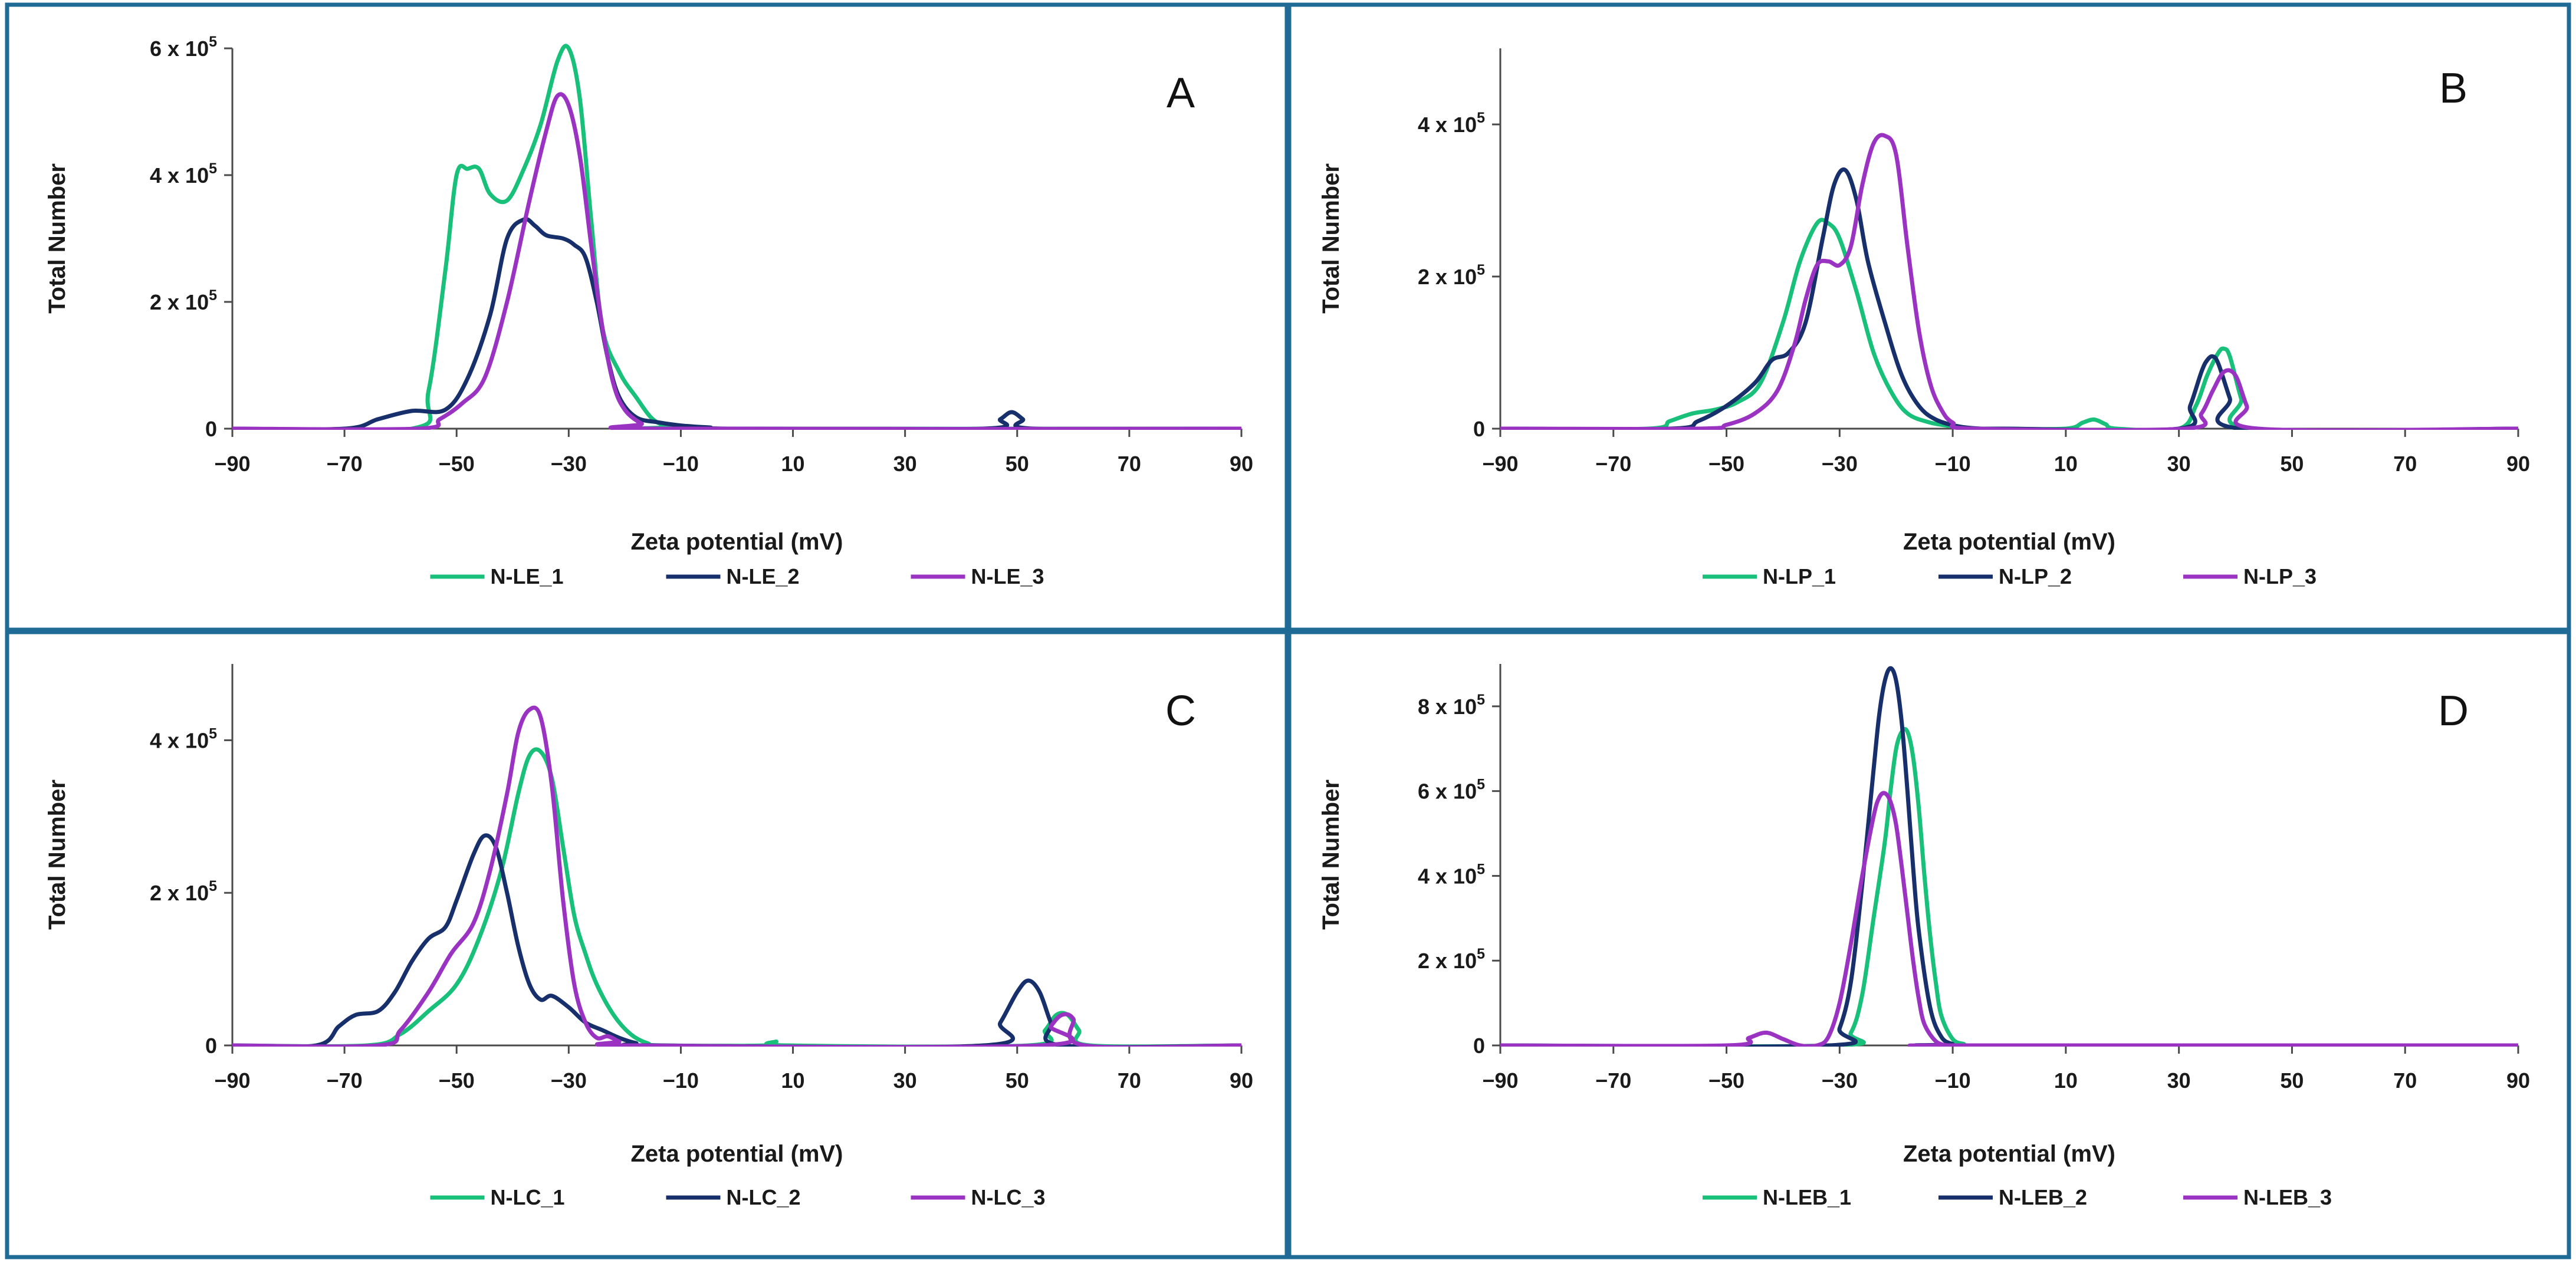 The width and height of the screenshot is (2576, 1263). I want to click on legend: N-LE_1 N-LE_2 N-LE_3, so click(737, 576).